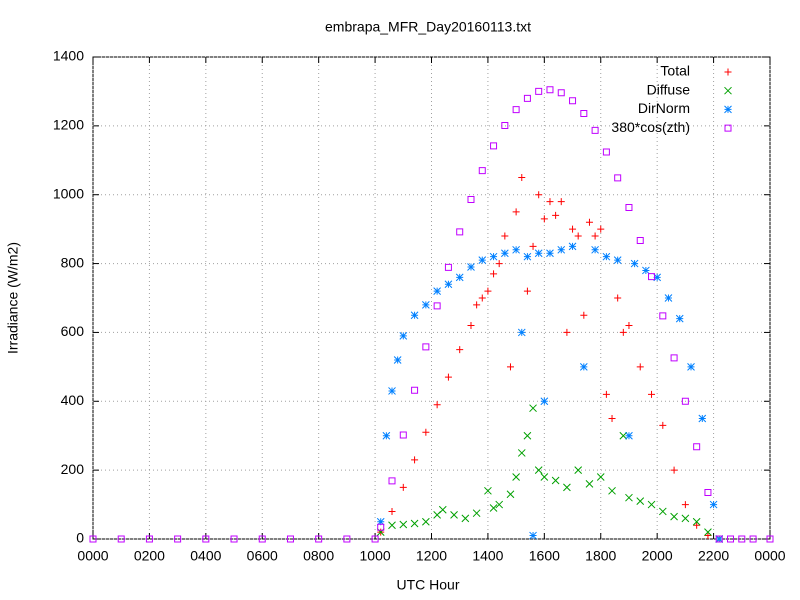 The height and width of the screenshot is (600, 800). I want to click on x-tick-label: 0200, so click(149, 556).